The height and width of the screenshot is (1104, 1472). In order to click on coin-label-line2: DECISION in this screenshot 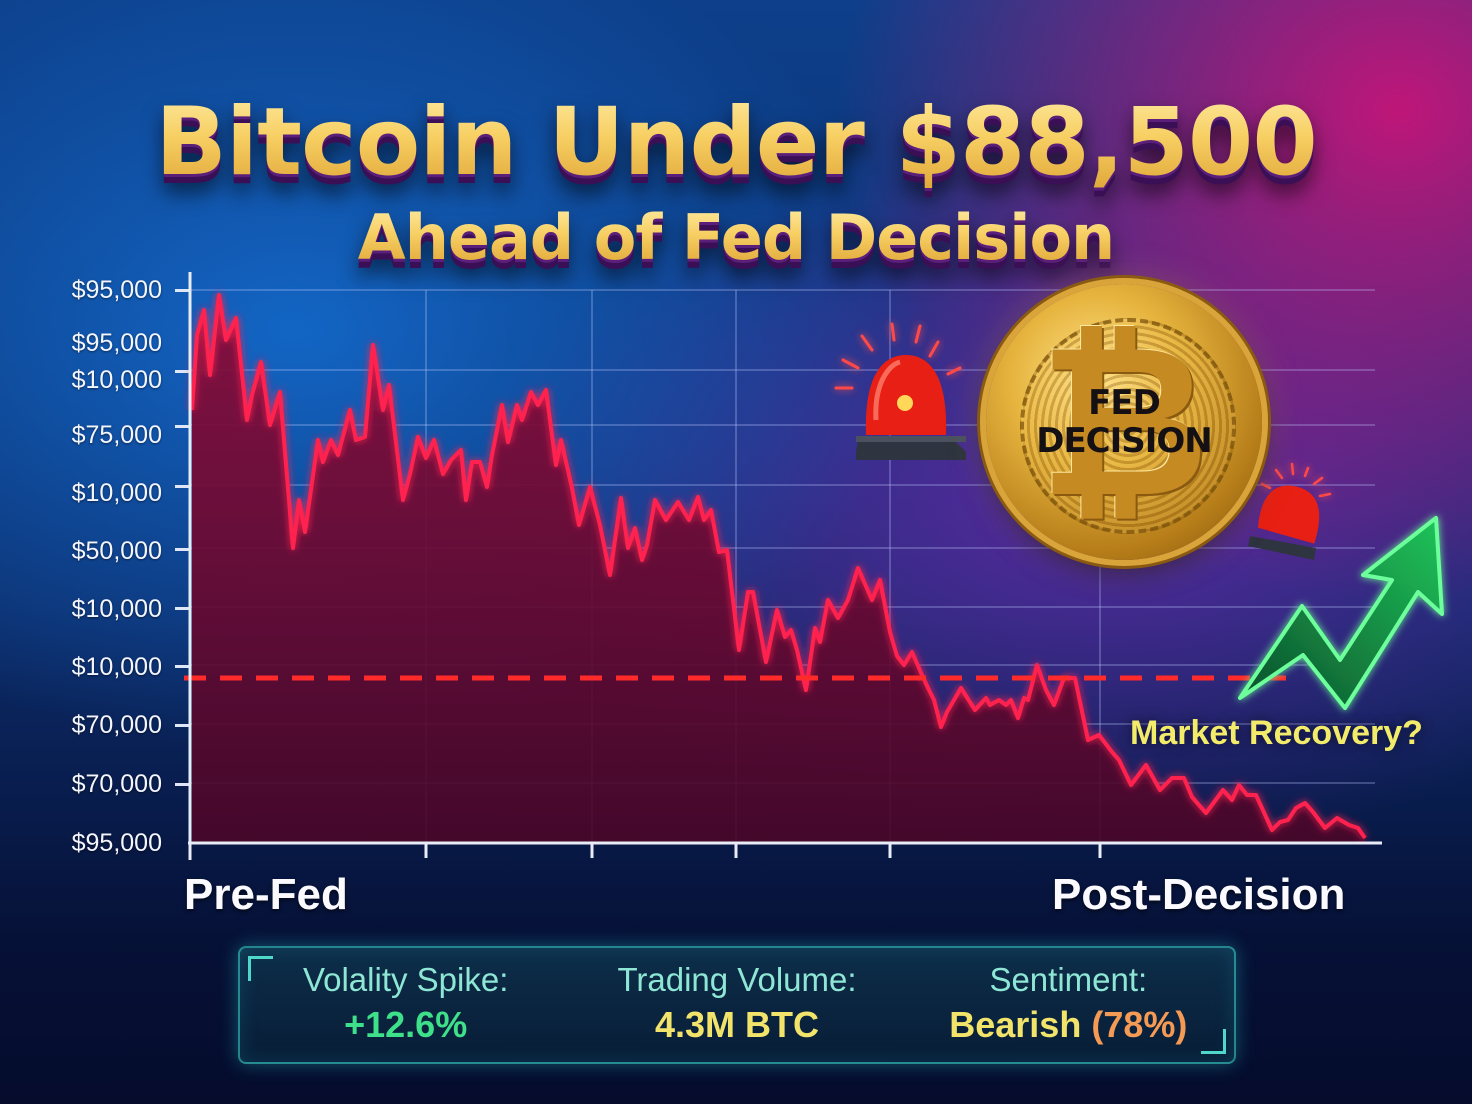, I will do `click(1124, 441)`.